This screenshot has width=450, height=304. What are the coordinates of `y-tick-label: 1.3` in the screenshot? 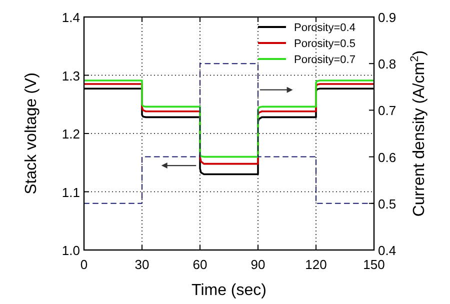 It's located at (71, 76).